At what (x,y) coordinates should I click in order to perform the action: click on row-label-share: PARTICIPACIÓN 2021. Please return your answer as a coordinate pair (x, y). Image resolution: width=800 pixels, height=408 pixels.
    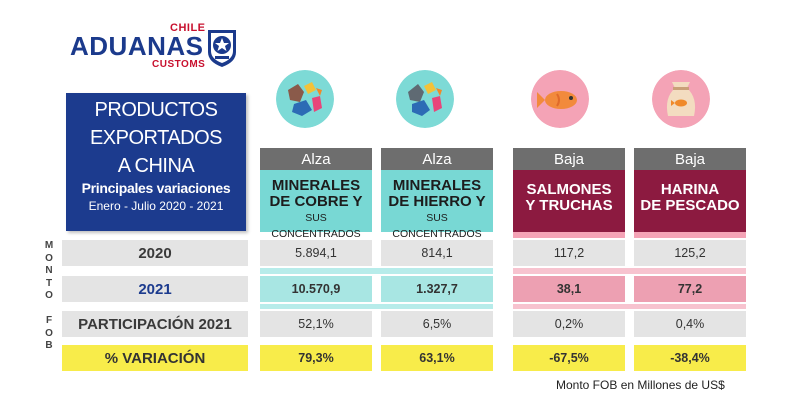
    Looking at the image, I should click on (155, 324).